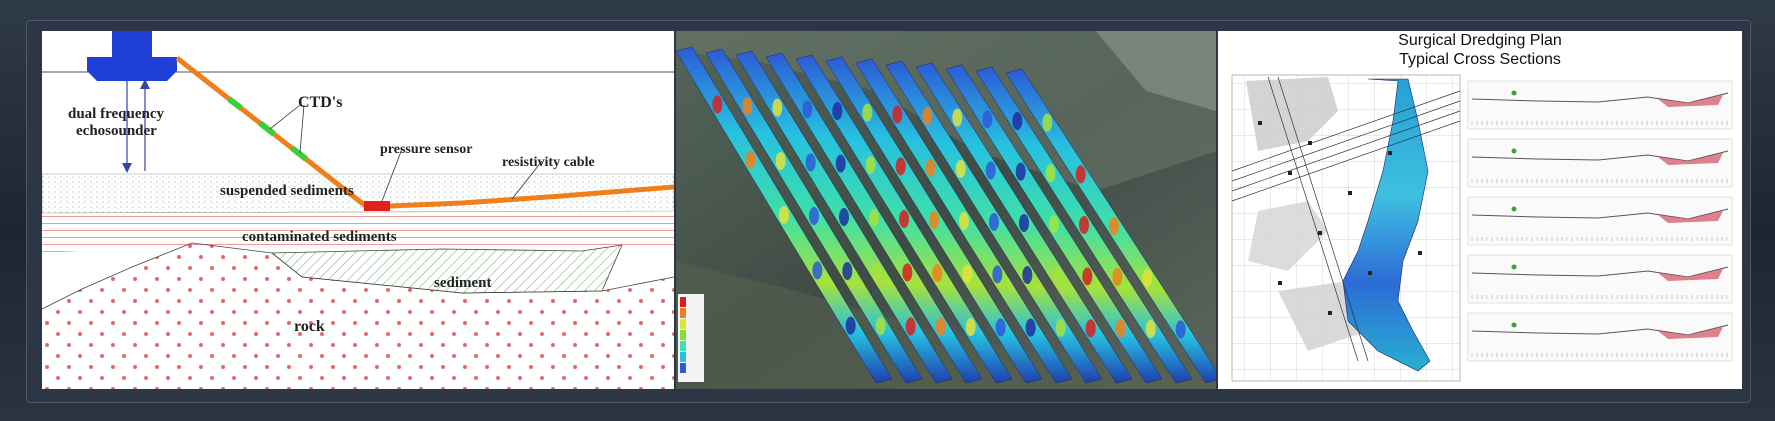 The height and width of the screenshot is (421, 1775). Describe the element at coordinates (1480, 40) in the screenshot. I see `dredging-plan-title: Surgical Dredging Plan` at that location.